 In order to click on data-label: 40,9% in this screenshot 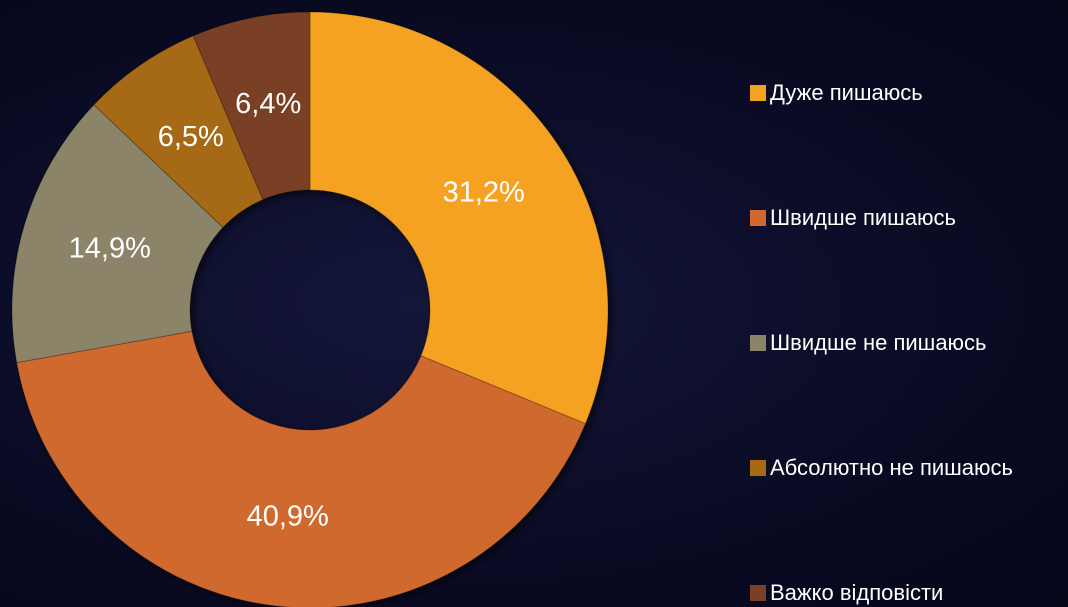, I will do `click(288, 516)`.